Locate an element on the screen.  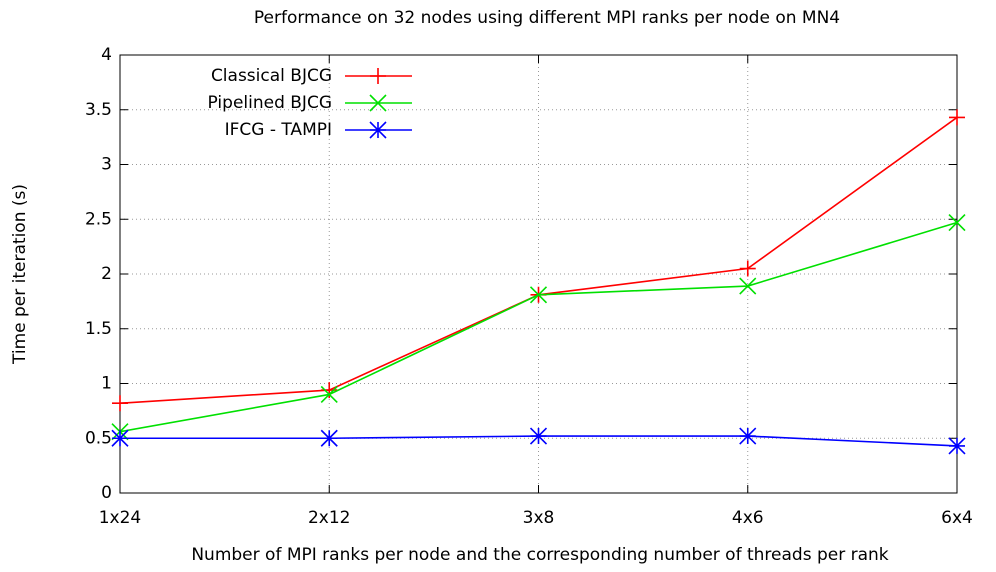
legend-label: IFCG - TAMPI is located at coordinates (278, 130).